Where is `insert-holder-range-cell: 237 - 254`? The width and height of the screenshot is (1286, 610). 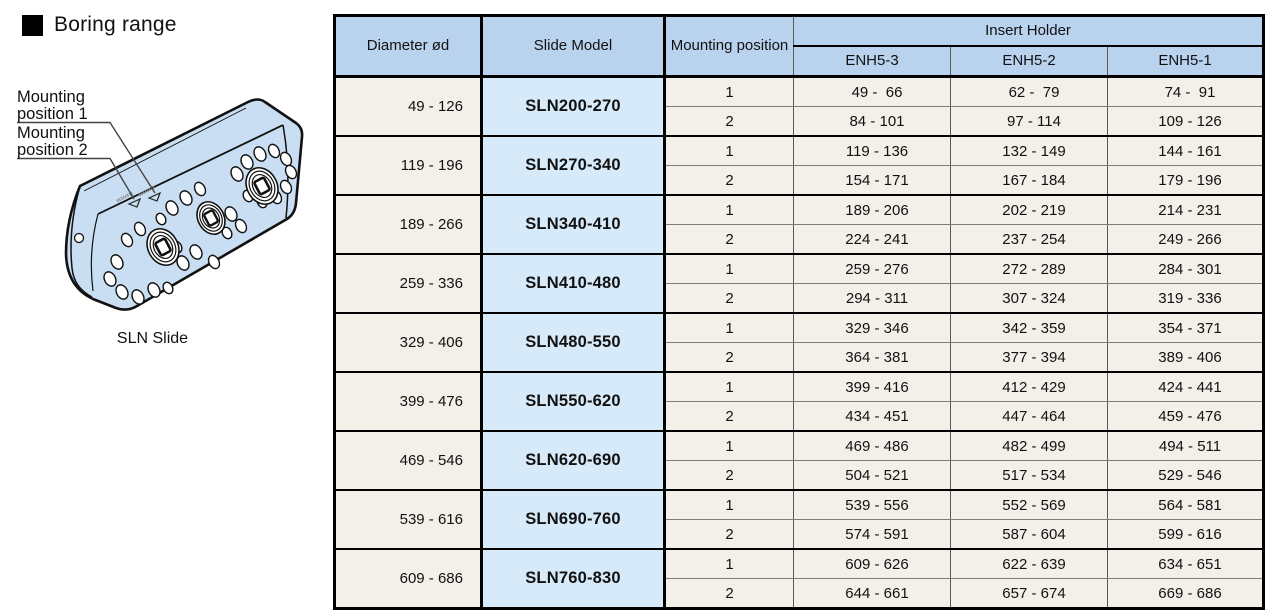 insert-holder-range-cell: 237 - 254 is located at coordinates (1029, 239).